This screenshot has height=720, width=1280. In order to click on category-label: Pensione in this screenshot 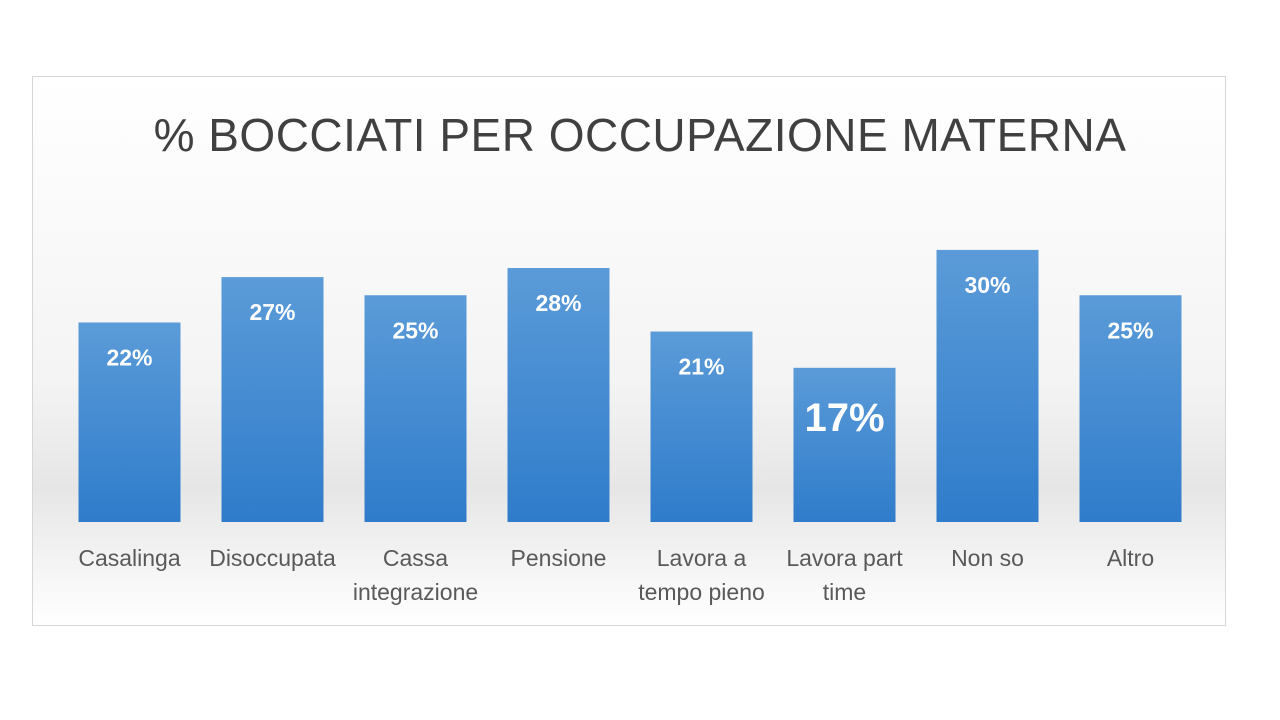, I will do `click(559, 558)`.